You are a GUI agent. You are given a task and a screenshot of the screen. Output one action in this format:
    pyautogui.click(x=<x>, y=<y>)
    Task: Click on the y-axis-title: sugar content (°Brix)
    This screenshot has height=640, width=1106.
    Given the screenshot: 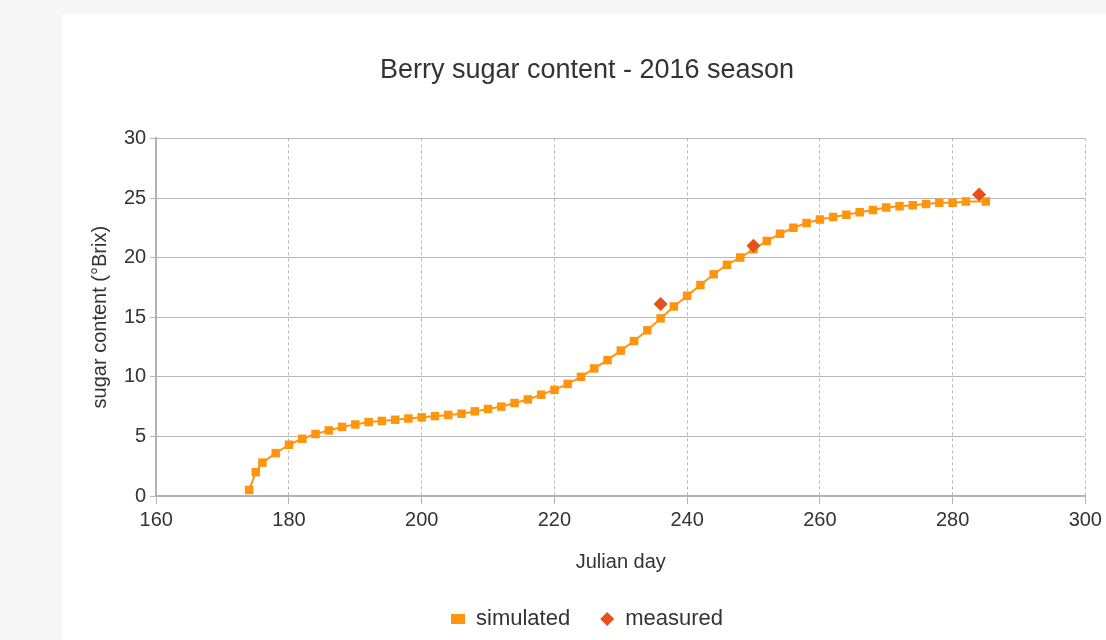 What is the action you would take?
    pyautogui.click(x=98, y=317)
    